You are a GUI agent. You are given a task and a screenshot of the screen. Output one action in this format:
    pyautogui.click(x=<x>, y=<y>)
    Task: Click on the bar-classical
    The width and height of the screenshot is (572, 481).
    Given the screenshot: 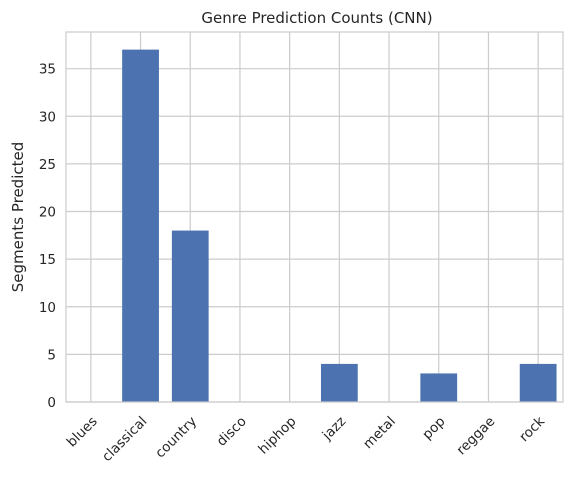 What is the action you would take?
    pyautogui.click(x=140, y=225)
    